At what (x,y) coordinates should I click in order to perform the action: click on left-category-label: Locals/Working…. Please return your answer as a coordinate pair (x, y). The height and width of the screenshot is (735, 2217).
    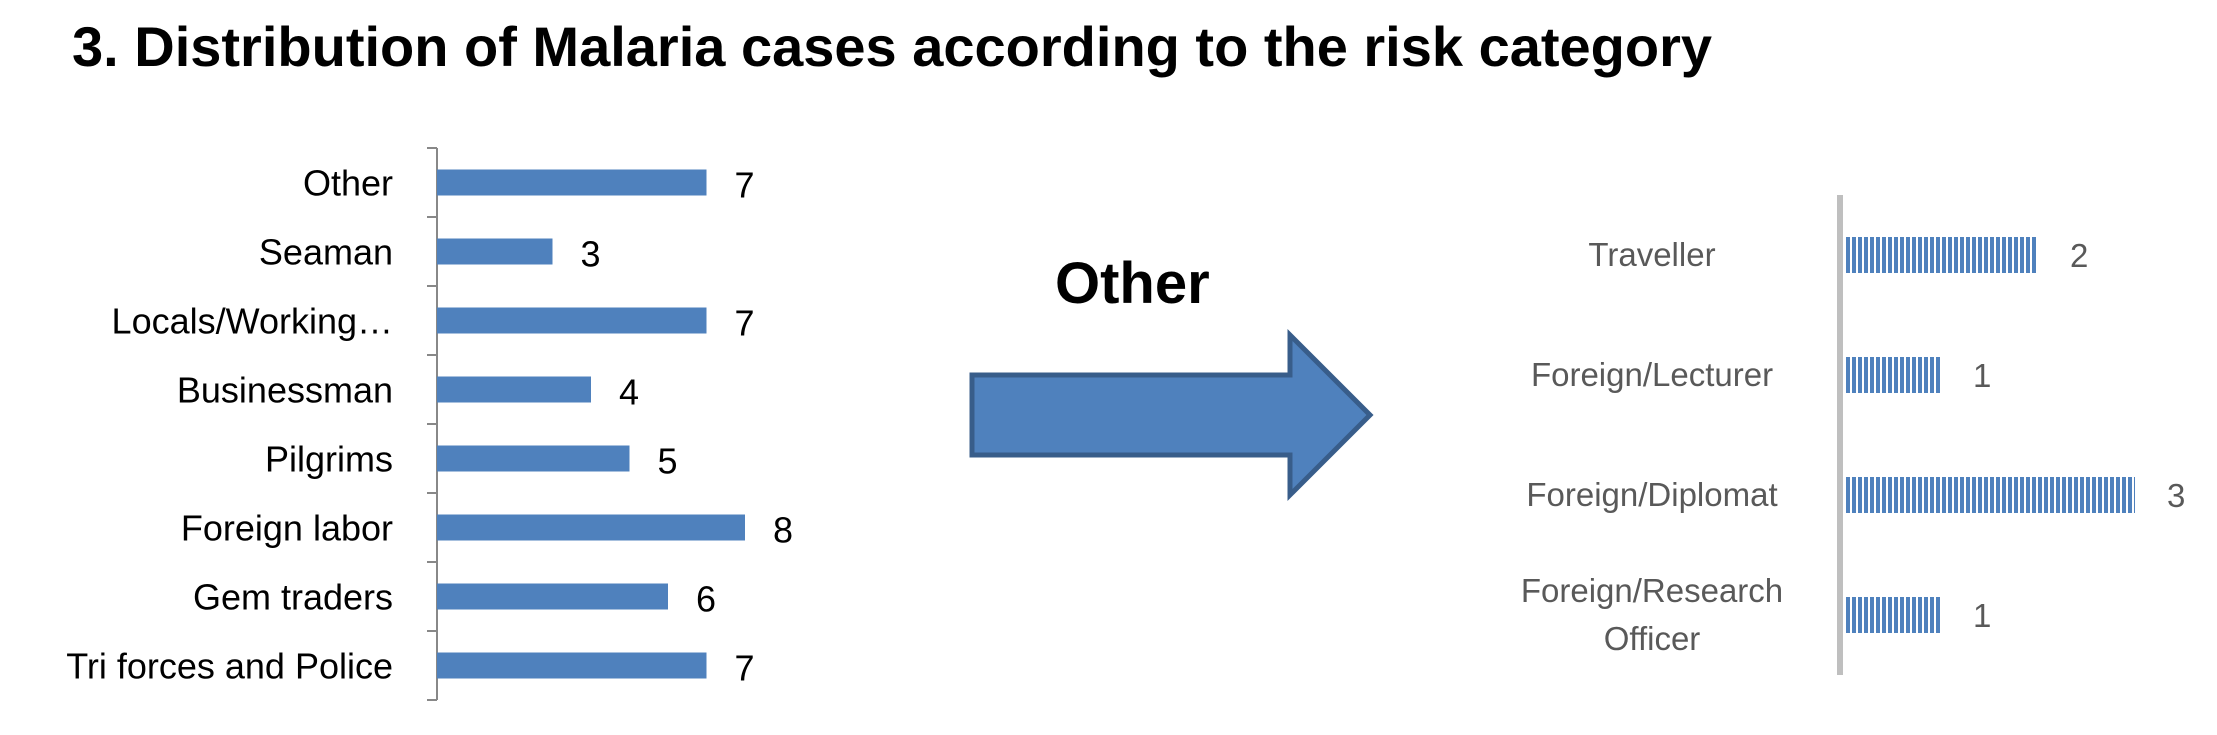
    Looking at the image, I should click on (252, 321).